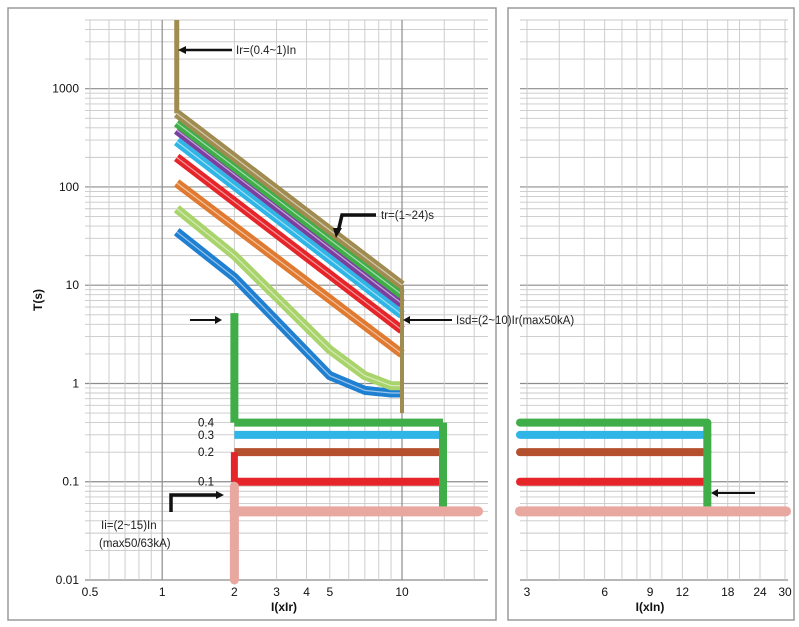 The height and width of the screenshot is (627, 799). Describe the element at coordinates (683, 592) in the screenshot. I see `right-x-tick-label: 12` at that location.